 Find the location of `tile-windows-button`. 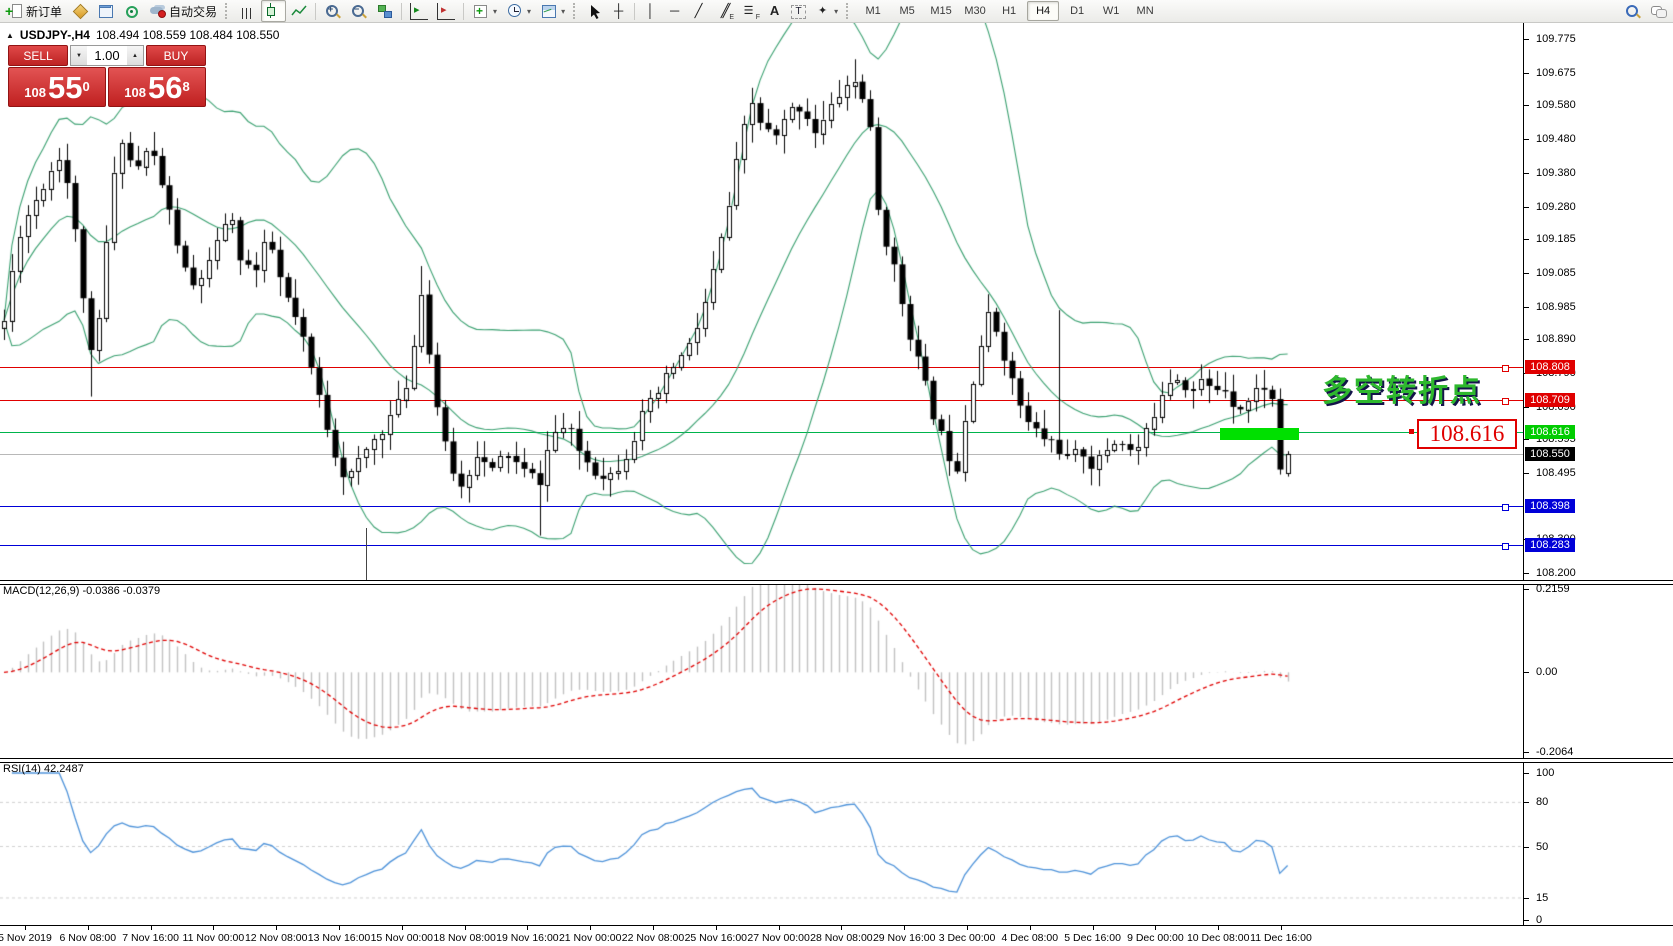

tile-windows-button is located at coordinates (384, 11).